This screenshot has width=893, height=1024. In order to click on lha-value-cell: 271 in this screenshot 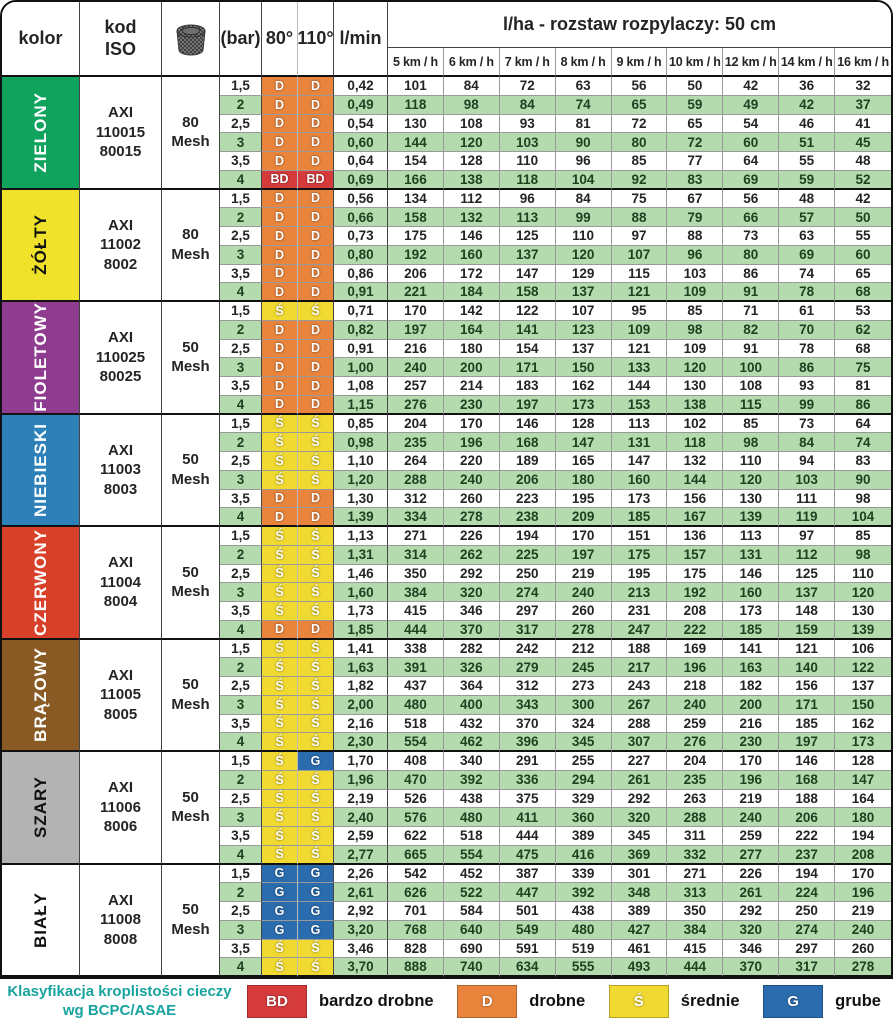, I will do `click(695, 874)`.